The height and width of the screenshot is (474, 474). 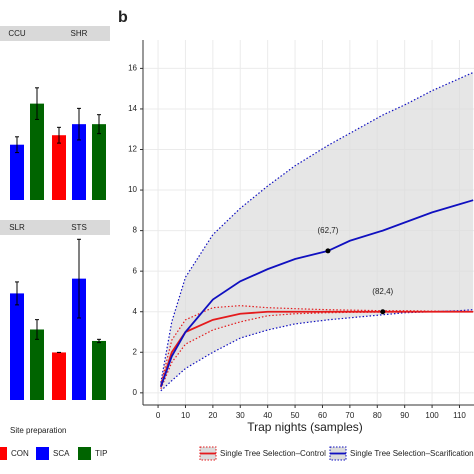 I want to click on y-tick-label: 16, so click(x=132, y=67).